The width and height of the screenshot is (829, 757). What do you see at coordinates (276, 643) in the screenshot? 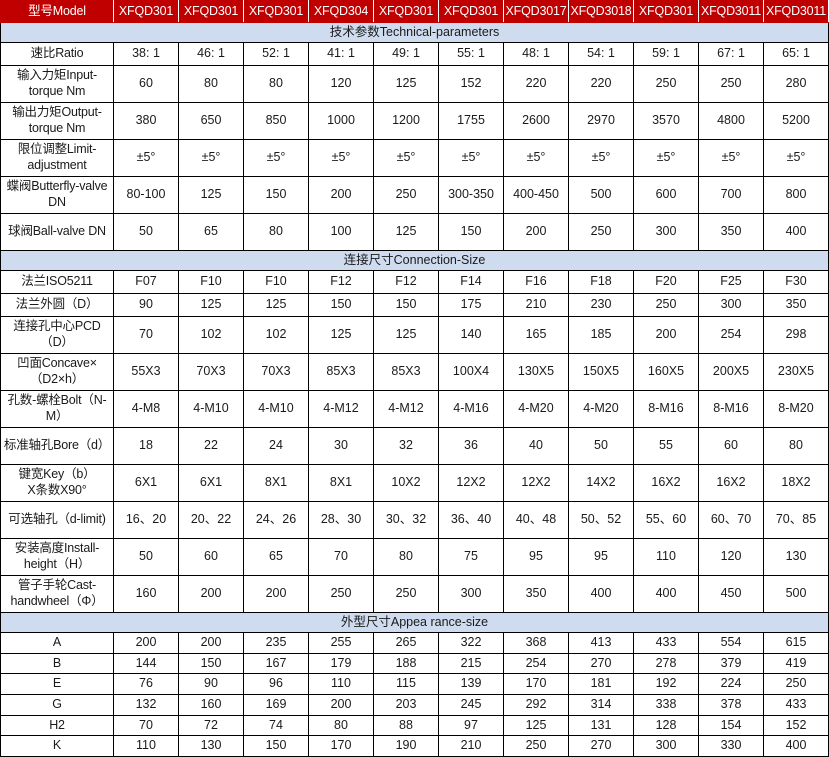
I see `data-cell: 235` at bounding box center [276, 643].